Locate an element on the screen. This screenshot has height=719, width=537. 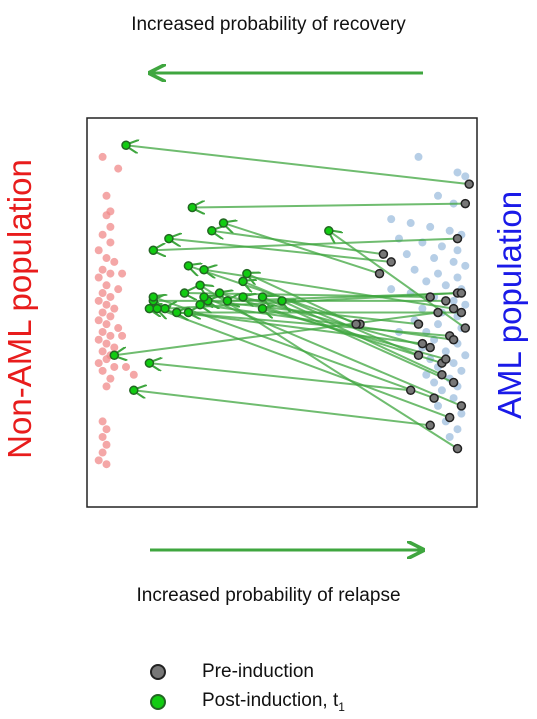
legend-post-subscript: 1 is located at coordinates (341, 706).